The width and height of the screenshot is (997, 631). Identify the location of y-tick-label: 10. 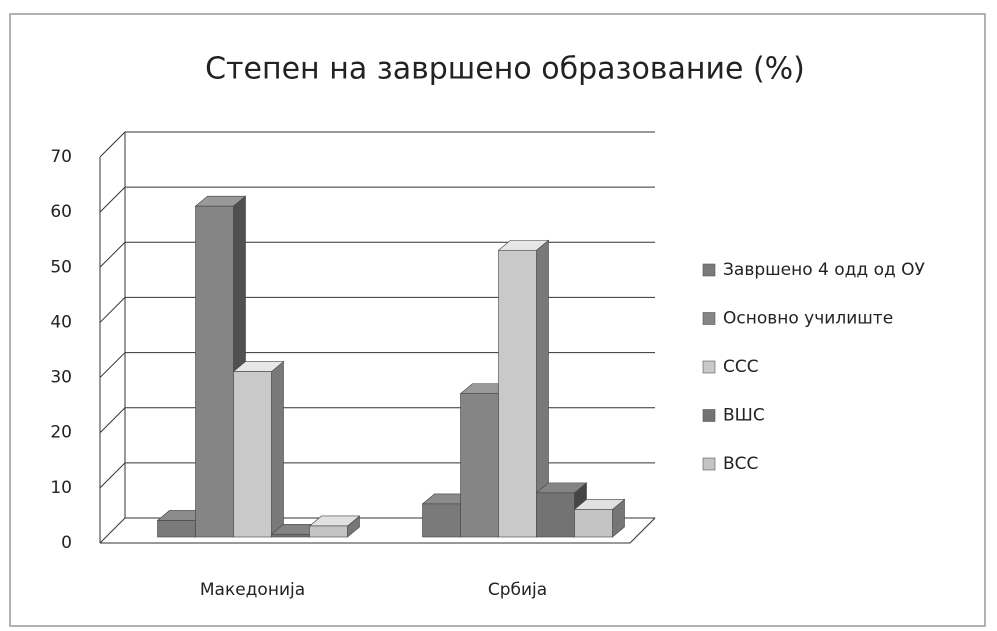
(61, 488).